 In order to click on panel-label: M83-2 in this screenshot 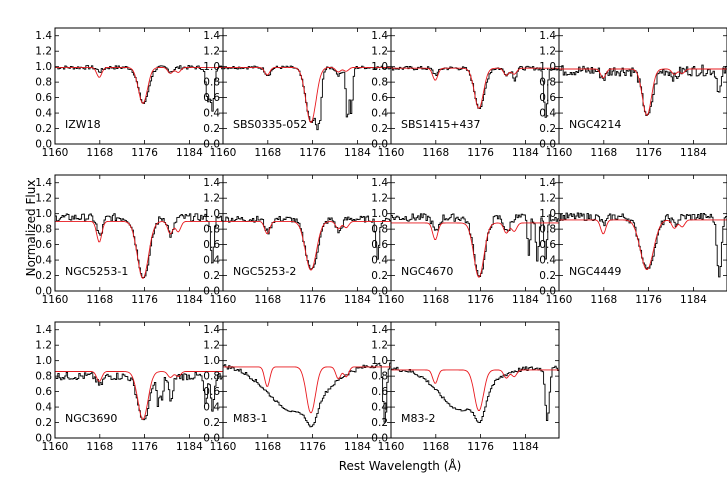, I will do `click(418, 418)`.